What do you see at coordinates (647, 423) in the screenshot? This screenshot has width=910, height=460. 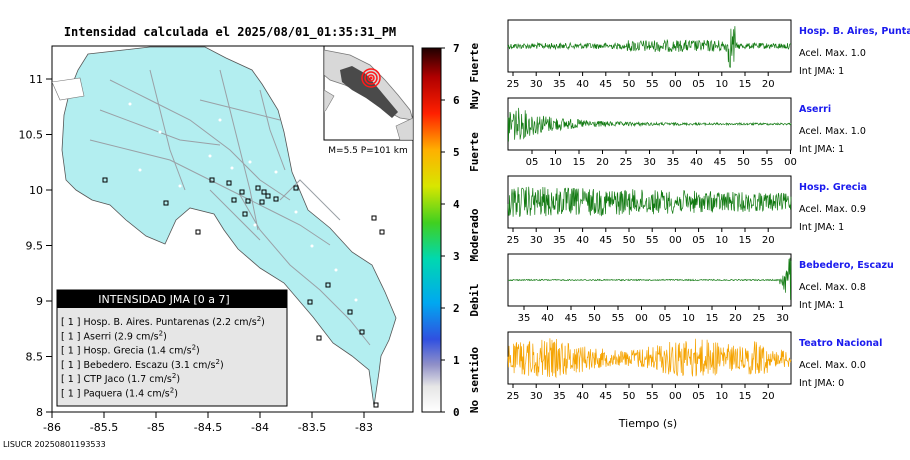 I see `time-axis-label: Tiempo (s)` at bounding box center [647, 423].